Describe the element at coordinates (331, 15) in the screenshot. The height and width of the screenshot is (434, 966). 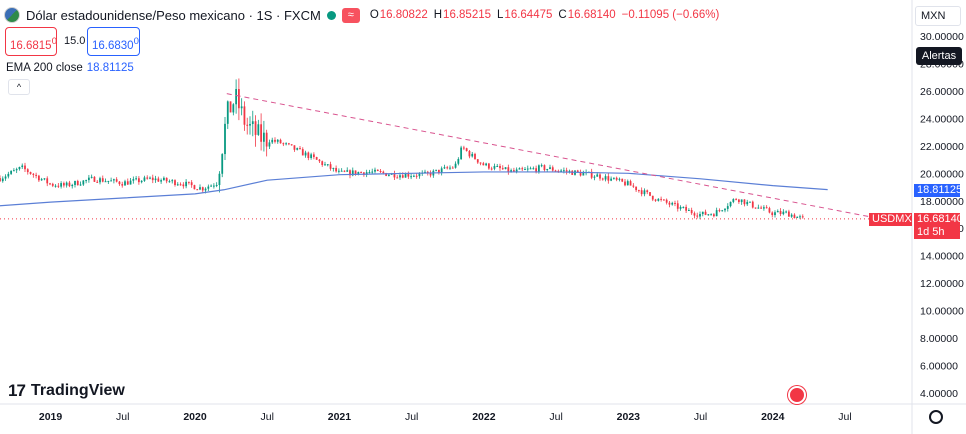
I see `market-status-icon` at that location.